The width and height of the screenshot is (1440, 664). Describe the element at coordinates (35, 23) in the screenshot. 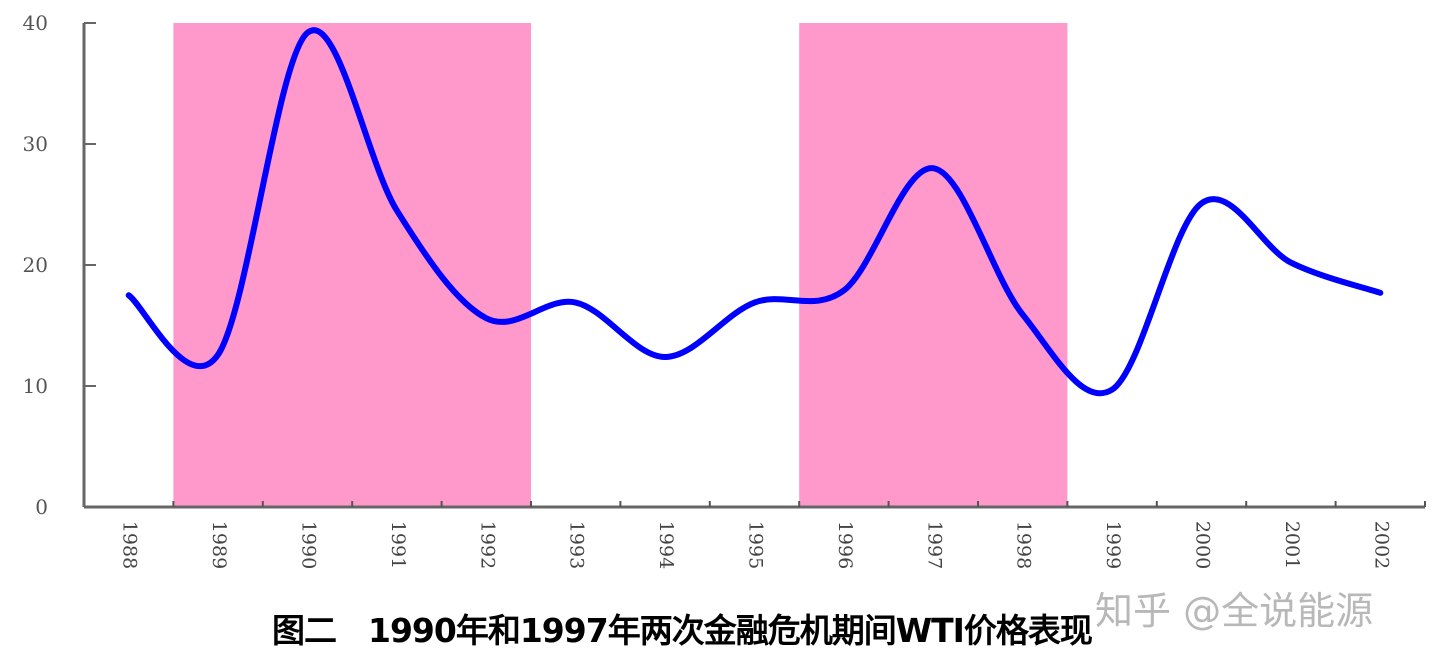

I see `y-tick-label: 40` at that location.